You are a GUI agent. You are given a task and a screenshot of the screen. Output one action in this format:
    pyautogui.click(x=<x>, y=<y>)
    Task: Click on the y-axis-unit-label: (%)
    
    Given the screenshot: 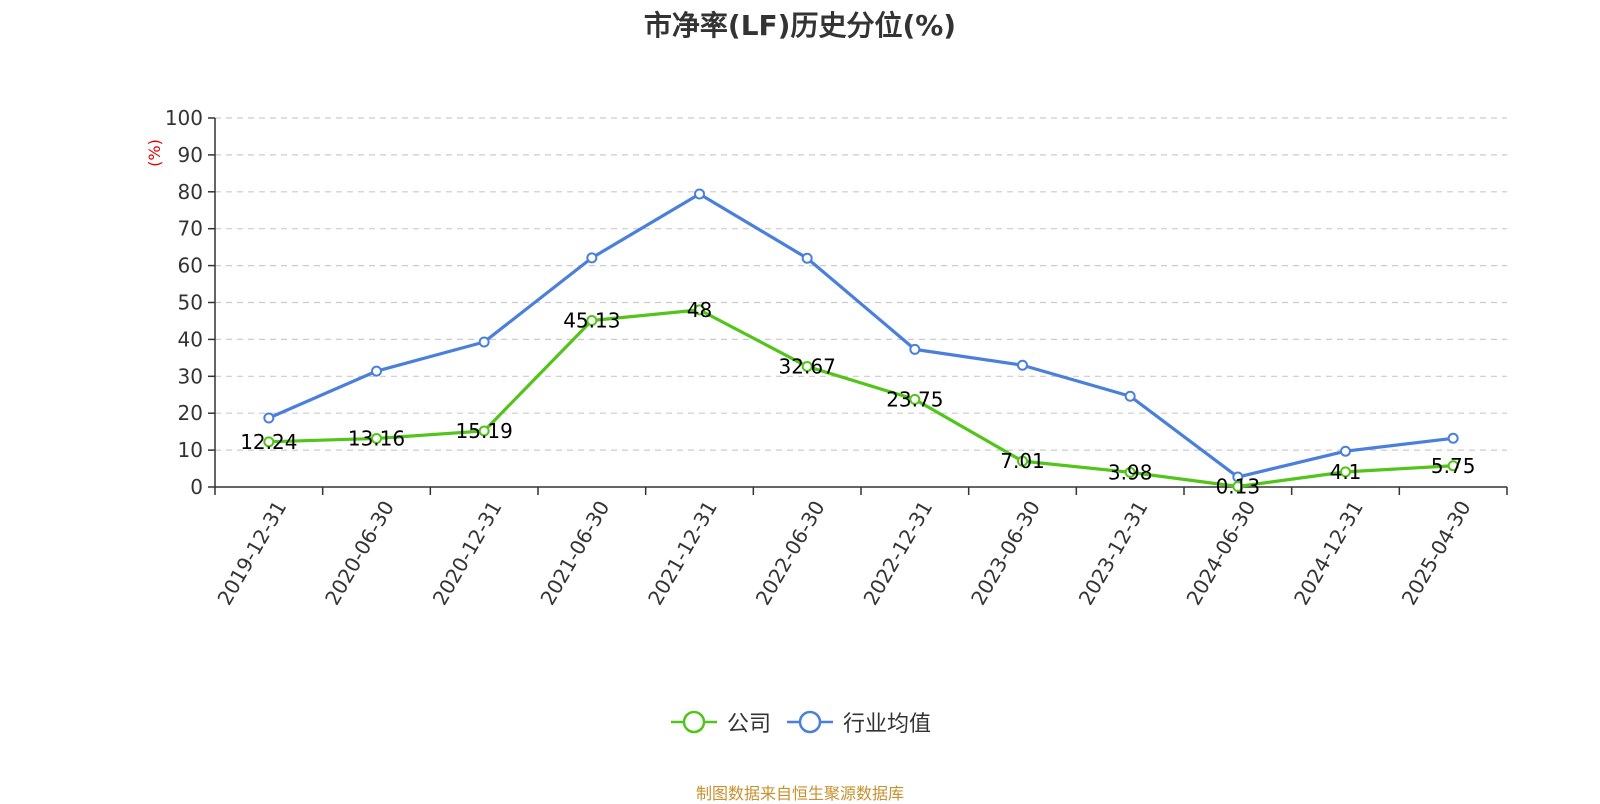 What is the action you would take?
    pyautogui.click(x=154, y=153)
    